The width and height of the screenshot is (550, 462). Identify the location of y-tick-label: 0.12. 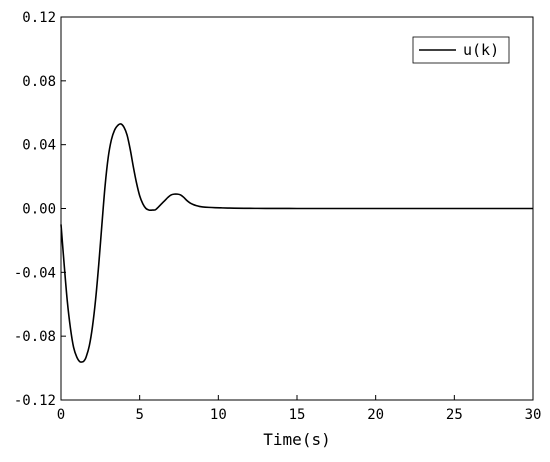
(39, 18).